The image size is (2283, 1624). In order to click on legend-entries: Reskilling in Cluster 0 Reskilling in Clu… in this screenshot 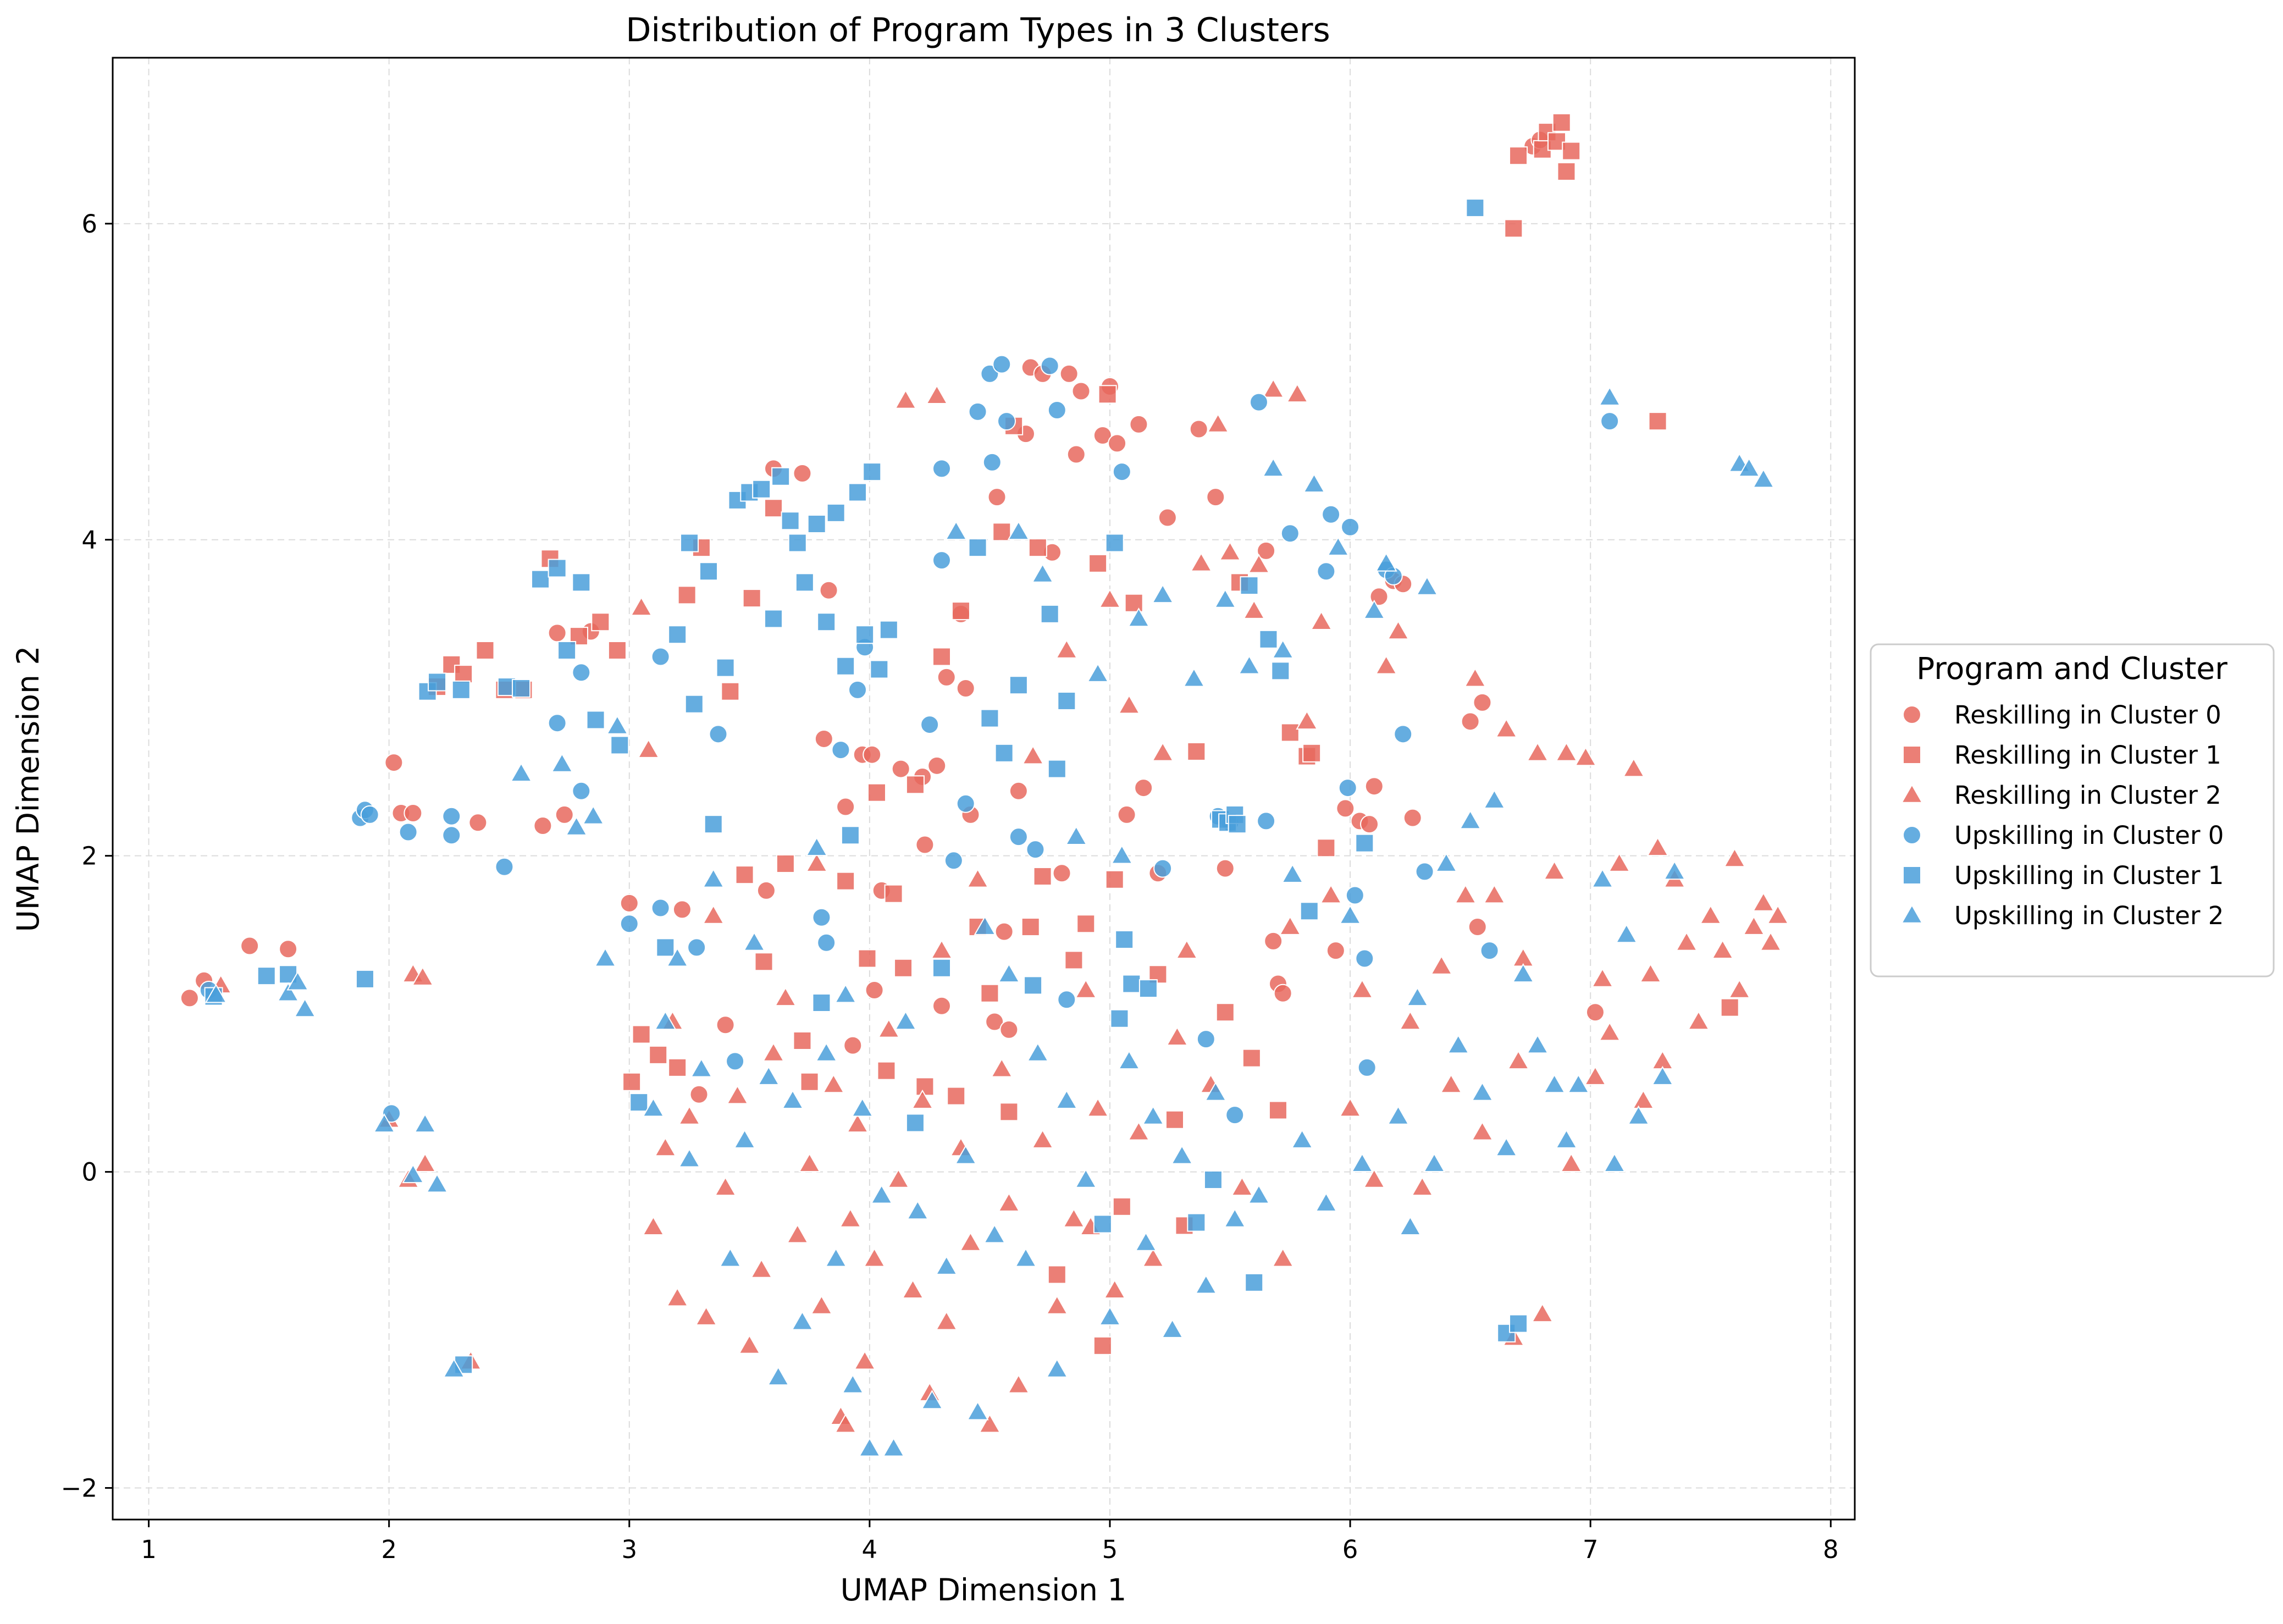, I will do `click(2062, 815)`.